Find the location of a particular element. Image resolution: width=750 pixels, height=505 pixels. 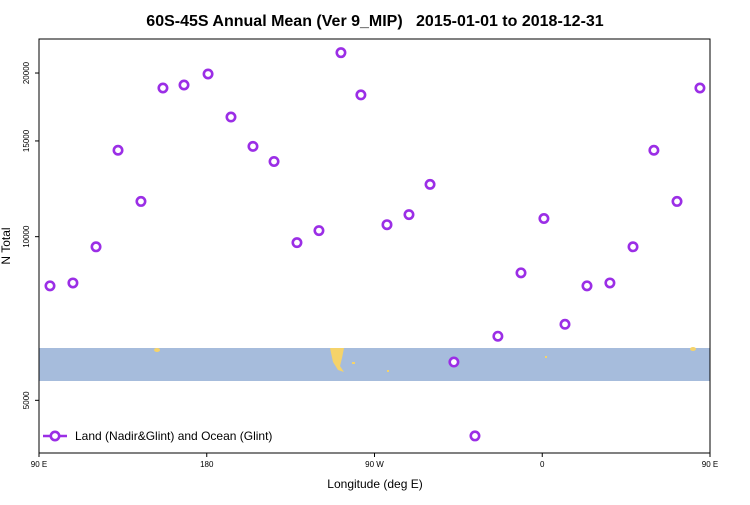

x-tick-label: 90 W is located at coordinates (374, 464).